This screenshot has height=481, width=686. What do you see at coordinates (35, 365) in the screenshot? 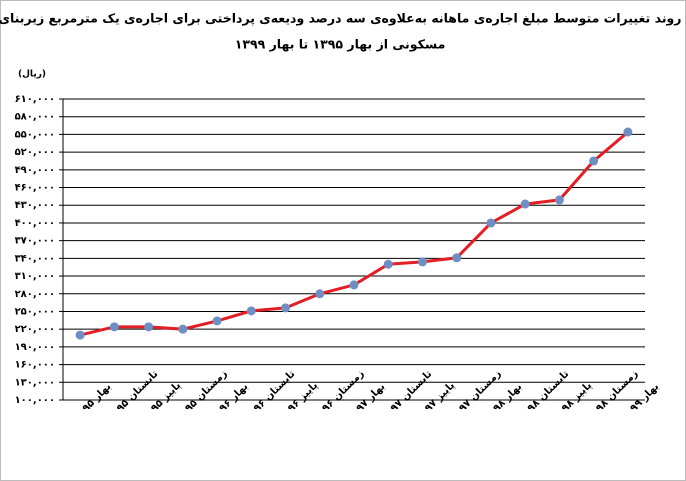
I see `y-tick-label: ۱۶۰,۰۰۰` at bounding box center [35, 365].